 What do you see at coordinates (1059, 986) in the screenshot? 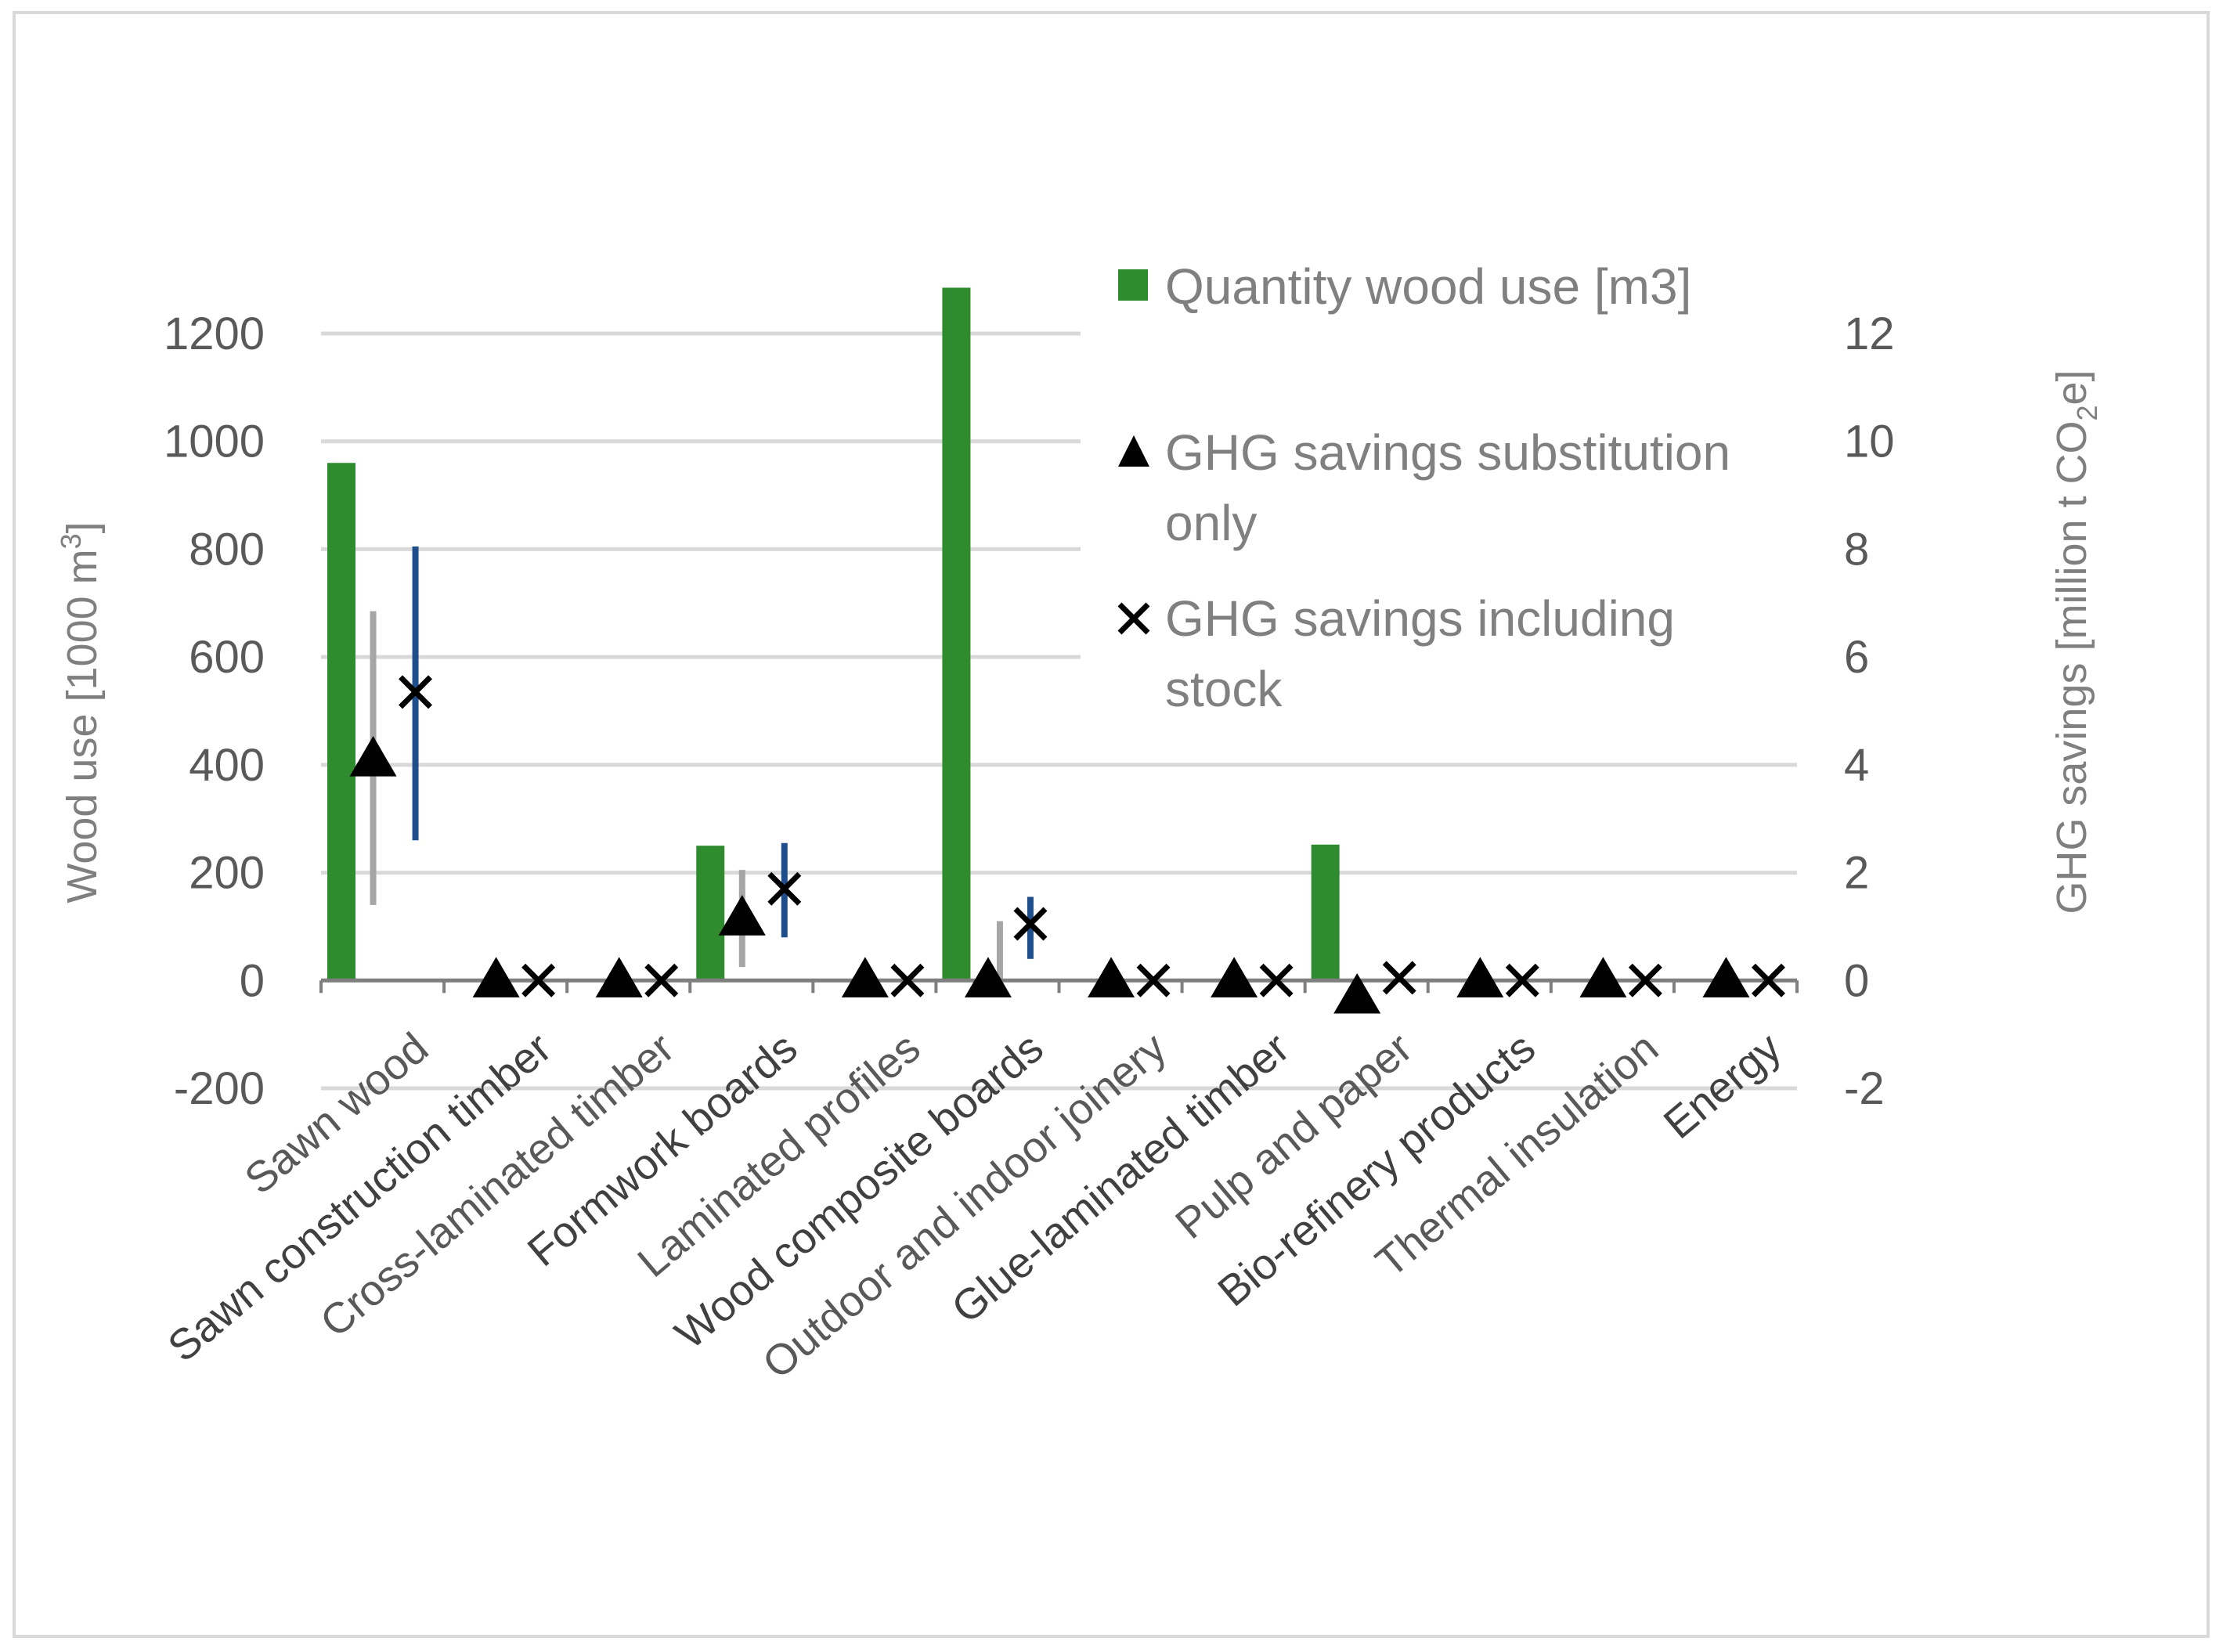
I see `x-axis` at bounding box center [1059, 986].